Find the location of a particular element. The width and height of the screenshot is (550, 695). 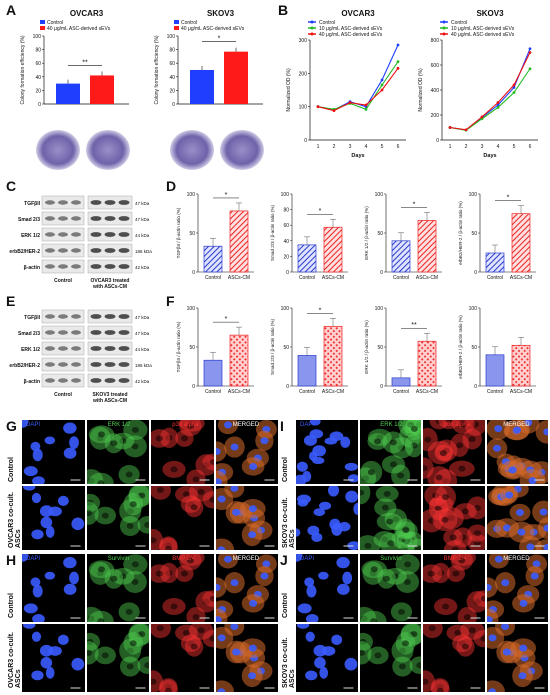

x-axis-label: Days is located at coordinates (489, 156).